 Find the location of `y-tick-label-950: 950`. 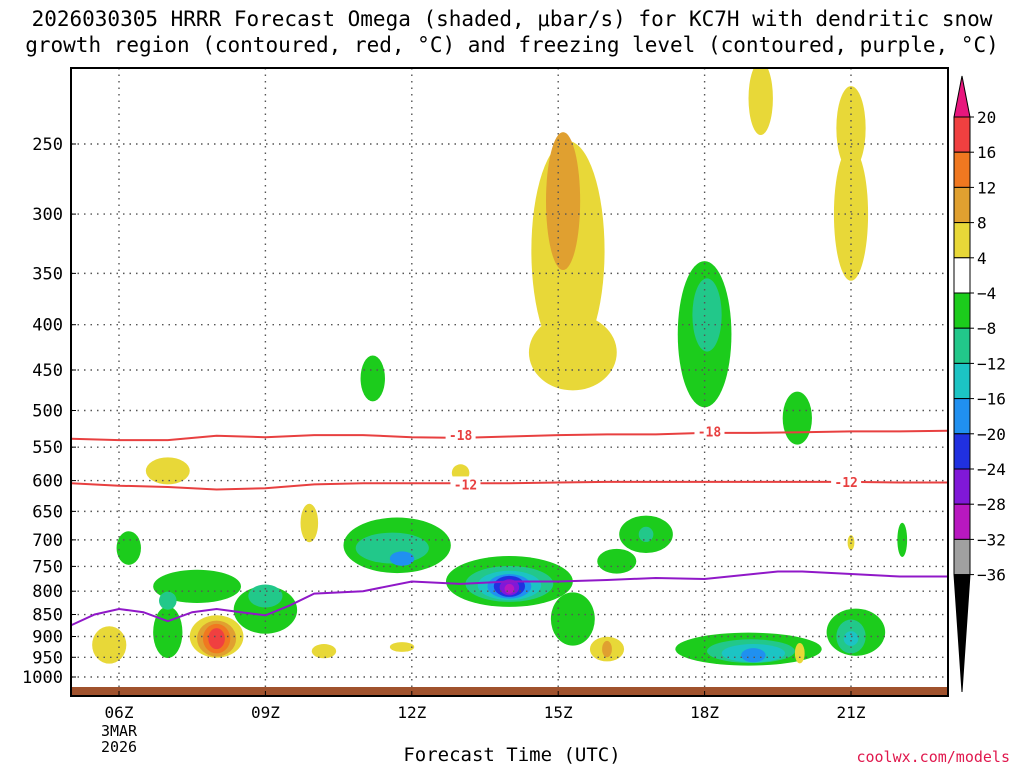

y-tick-label-950: 950 is located at coordinates (47, 658).